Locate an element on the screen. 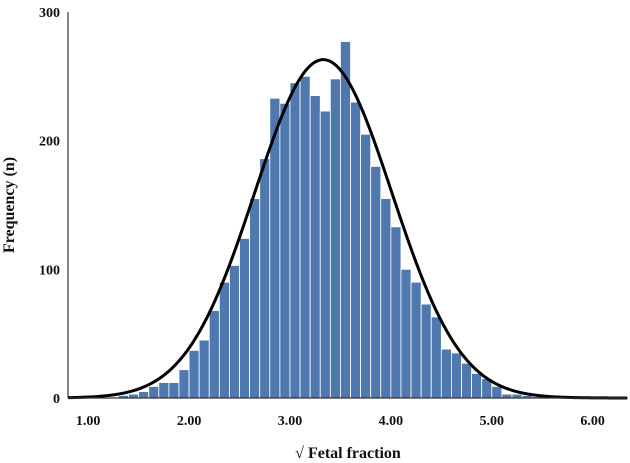 This screenshot has width=630, height=463. y-tick-label: 200 is located at coordinates (49, 142).